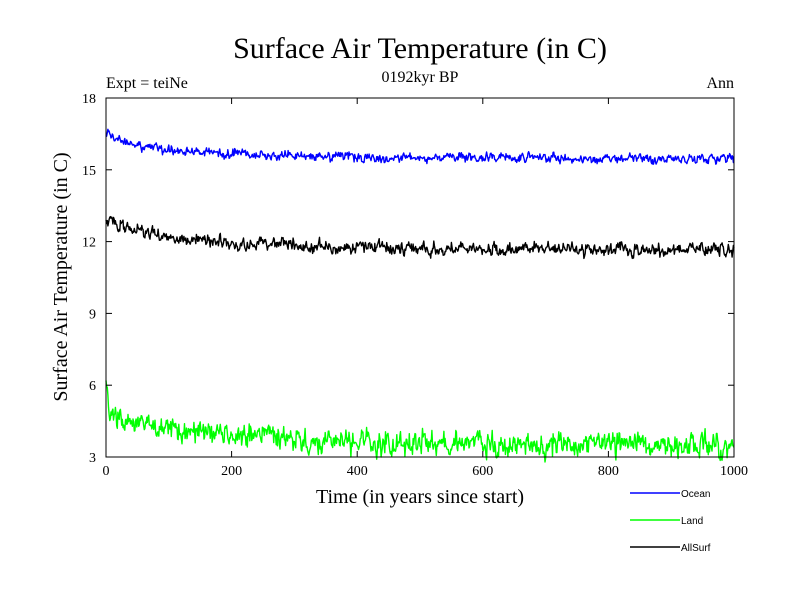 Image resolution: width=800 pixels, height=600 pixels. I want to click on x-tick-label: 800, so click(608, 471).